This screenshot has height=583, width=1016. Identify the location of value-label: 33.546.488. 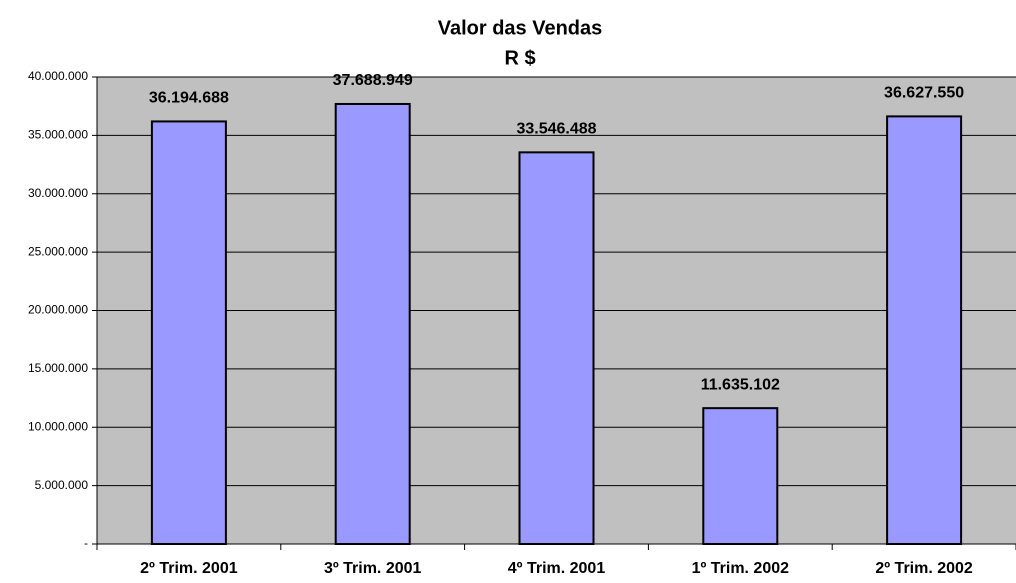
(556, 129).